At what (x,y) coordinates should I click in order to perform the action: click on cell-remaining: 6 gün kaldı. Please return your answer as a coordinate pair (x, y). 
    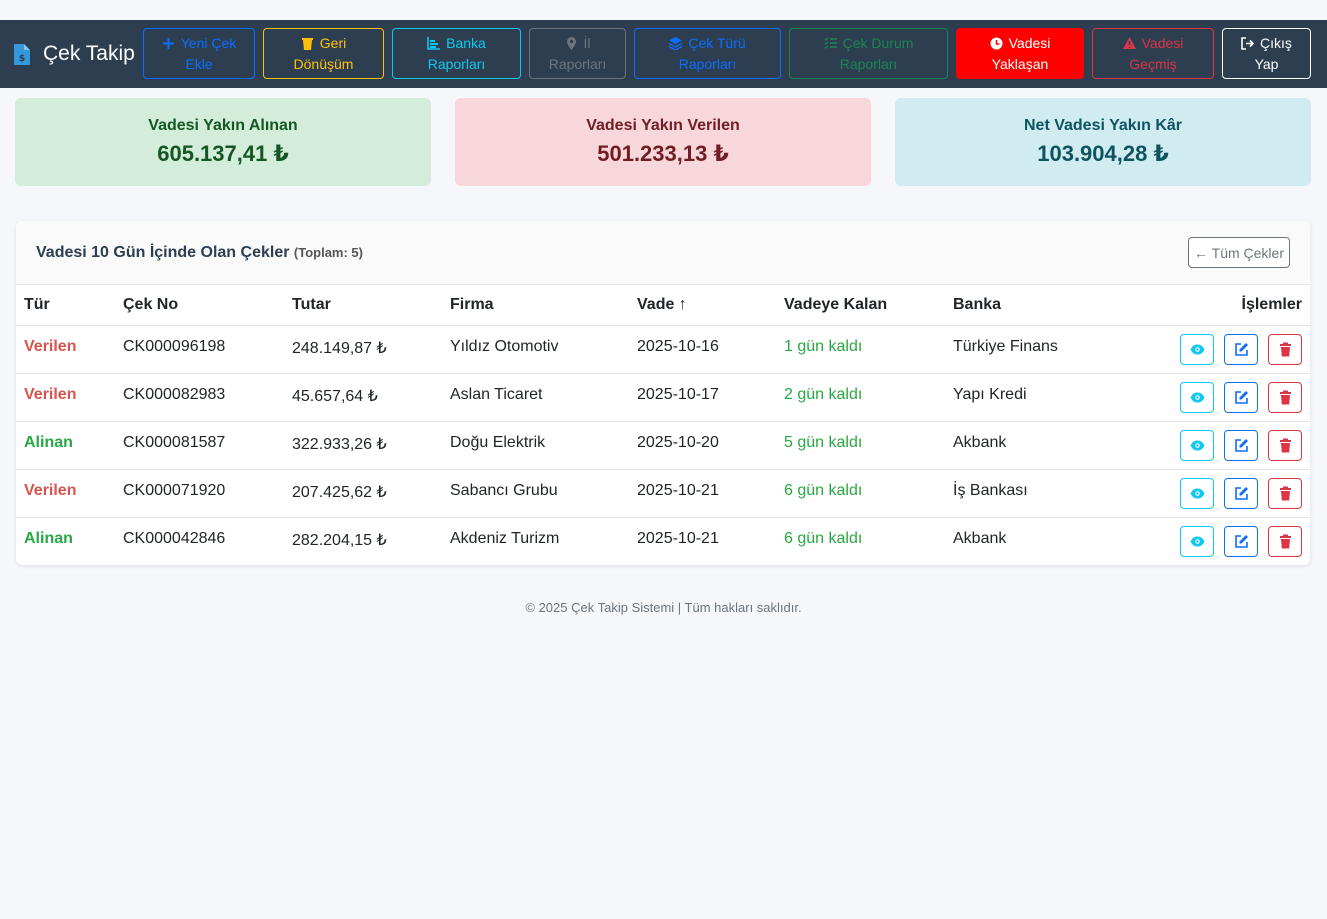
    Looking at the image, I should click on (860, 493).